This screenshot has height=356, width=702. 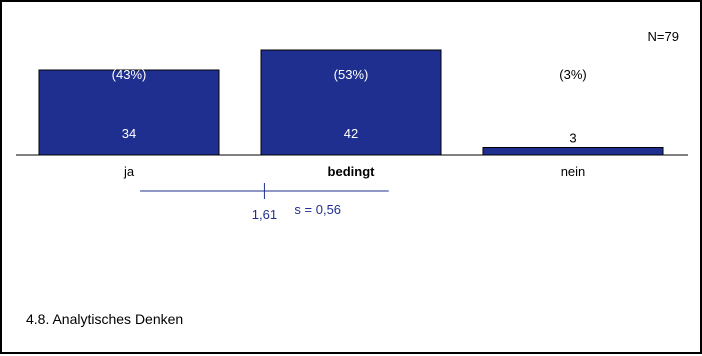 I want to click on bar-value-label: 42, so click(x=351, y=133).